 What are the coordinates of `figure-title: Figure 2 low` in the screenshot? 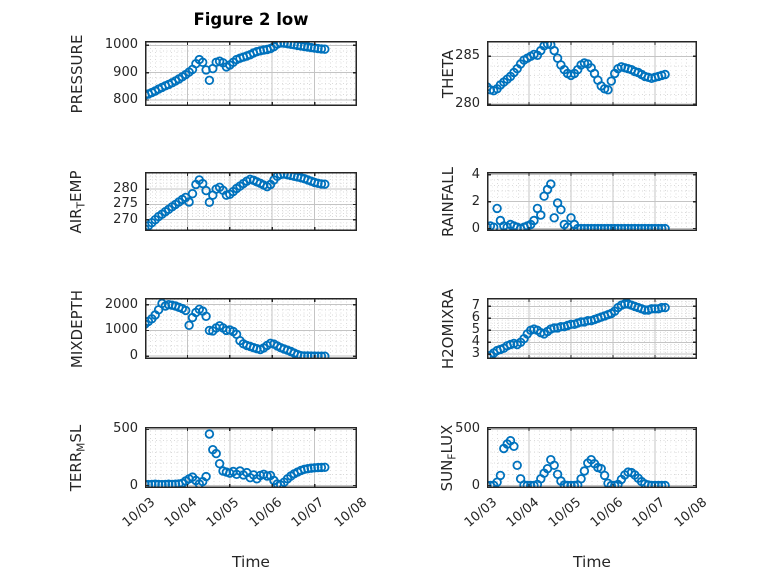 It's located at (251, 19).